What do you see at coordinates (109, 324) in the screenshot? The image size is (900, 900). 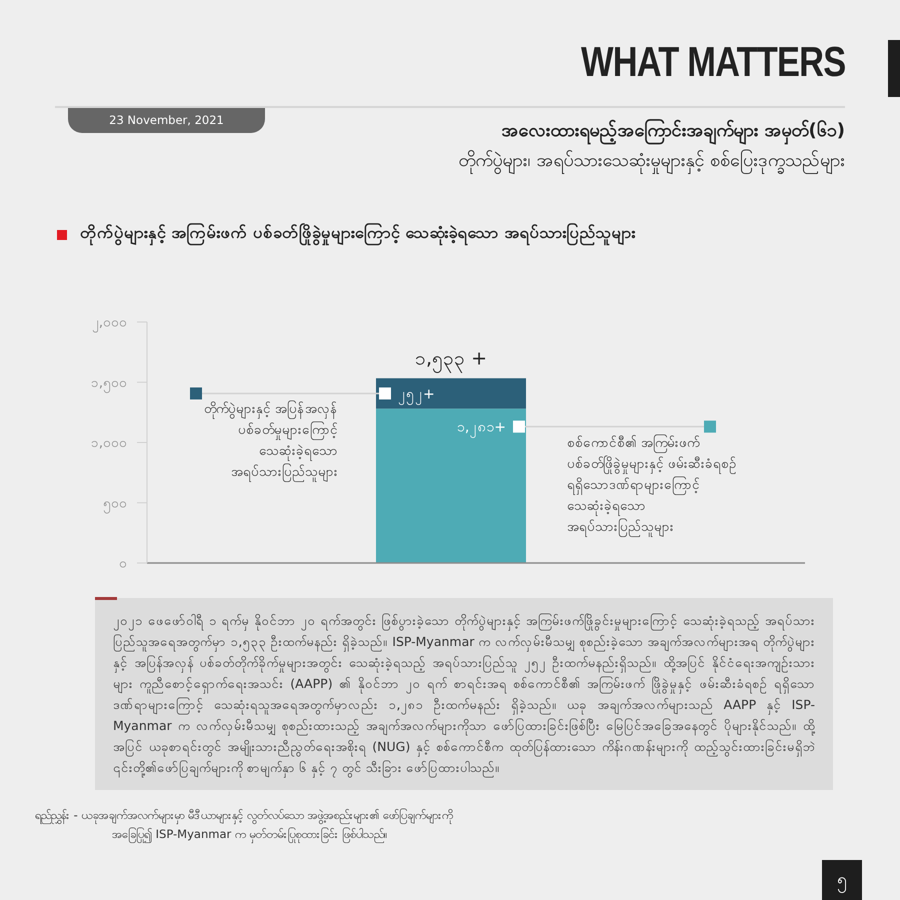 I see `y-tick-label: ၂,၀၀၀` at bounding box center [109, 324].